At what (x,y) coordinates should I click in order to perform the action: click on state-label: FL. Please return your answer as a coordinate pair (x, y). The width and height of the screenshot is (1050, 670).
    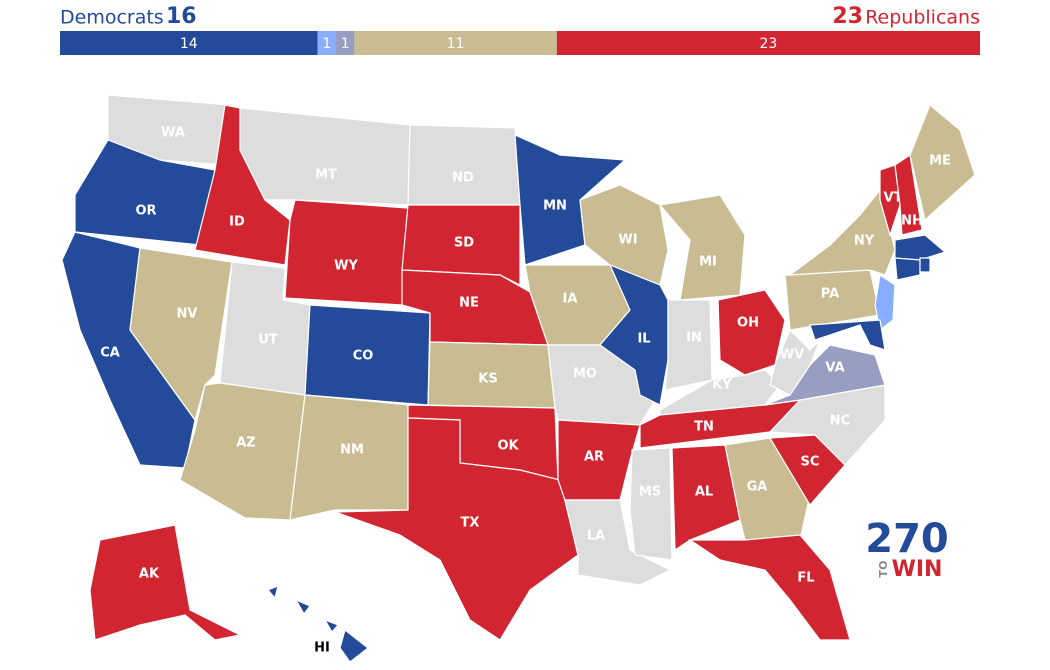
    Looking at the image, I should click on (805, 578).